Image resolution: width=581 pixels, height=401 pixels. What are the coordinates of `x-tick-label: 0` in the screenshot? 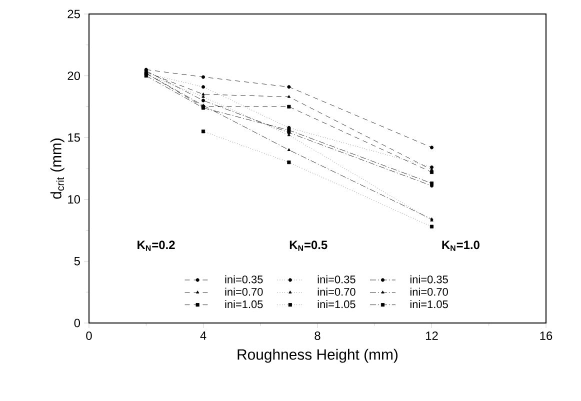 It's located at (89, 336).